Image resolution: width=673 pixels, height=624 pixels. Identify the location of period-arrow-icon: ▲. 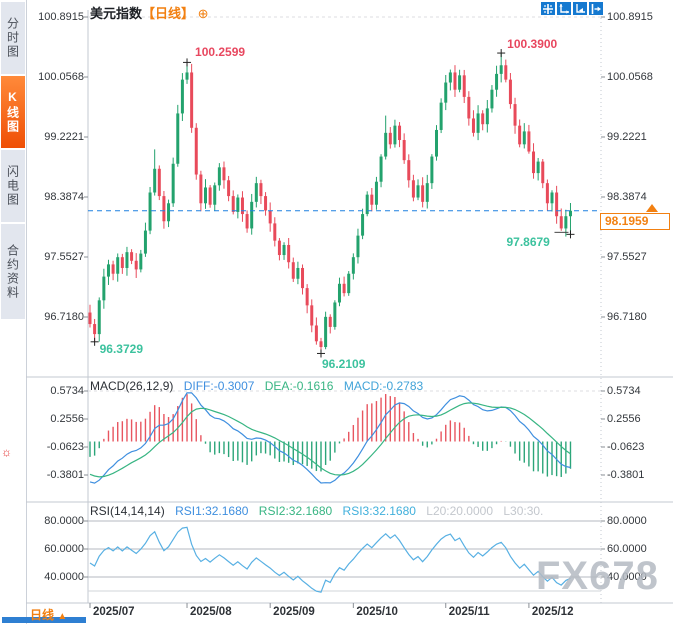
(62, 616).